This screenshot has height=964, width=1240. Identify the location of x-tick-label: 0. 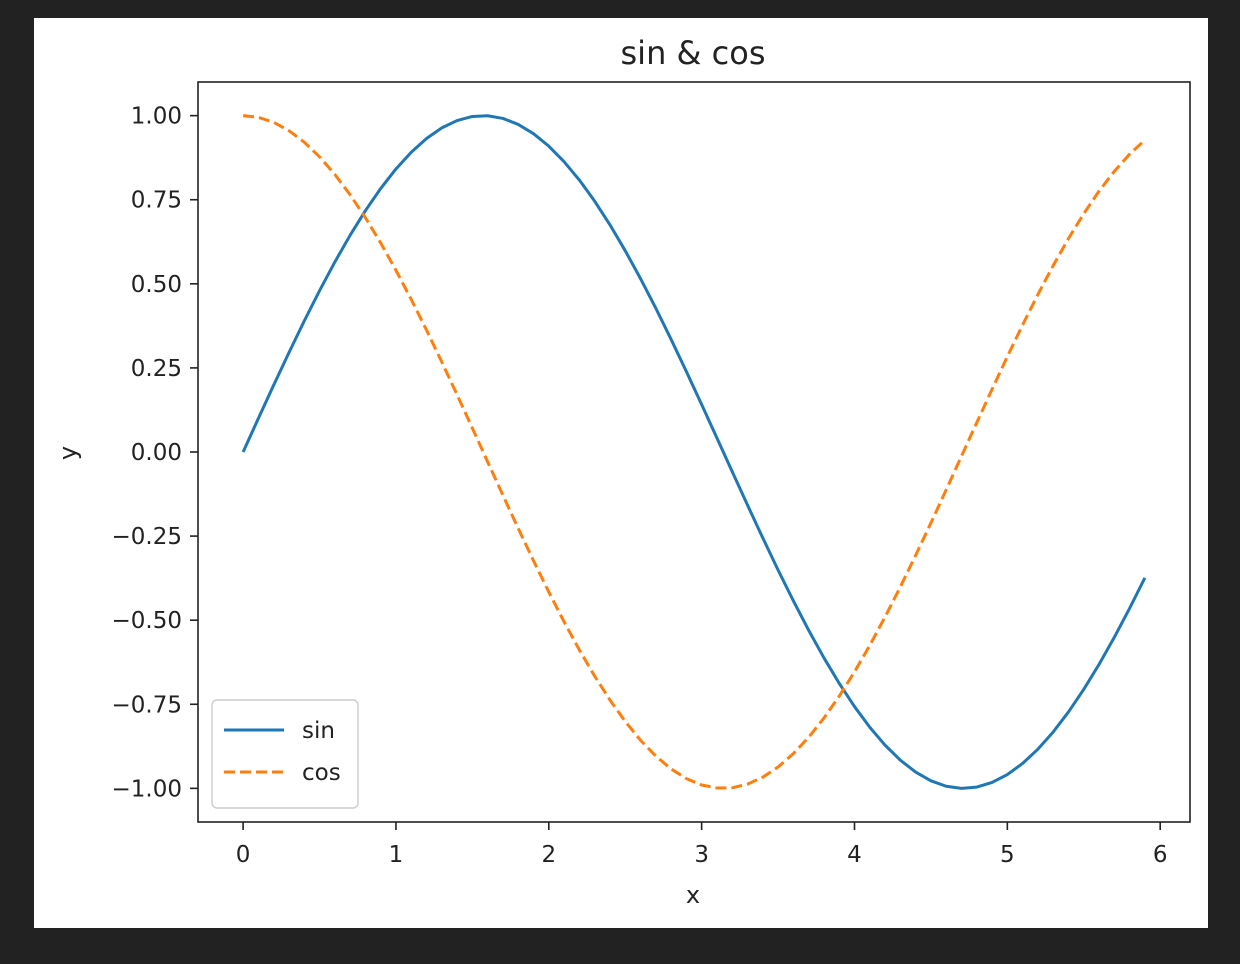
(243, 855).